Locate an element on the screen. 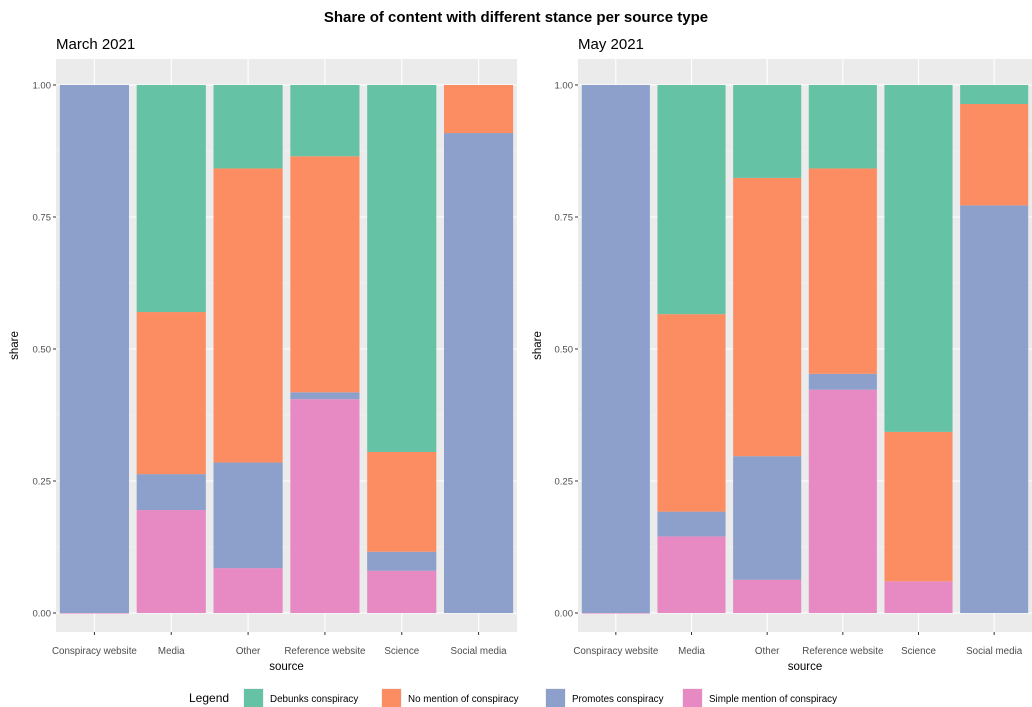 This screenshot has width=1032, height=707. bar-social-media-debunks is located at coordinates (994, 95).